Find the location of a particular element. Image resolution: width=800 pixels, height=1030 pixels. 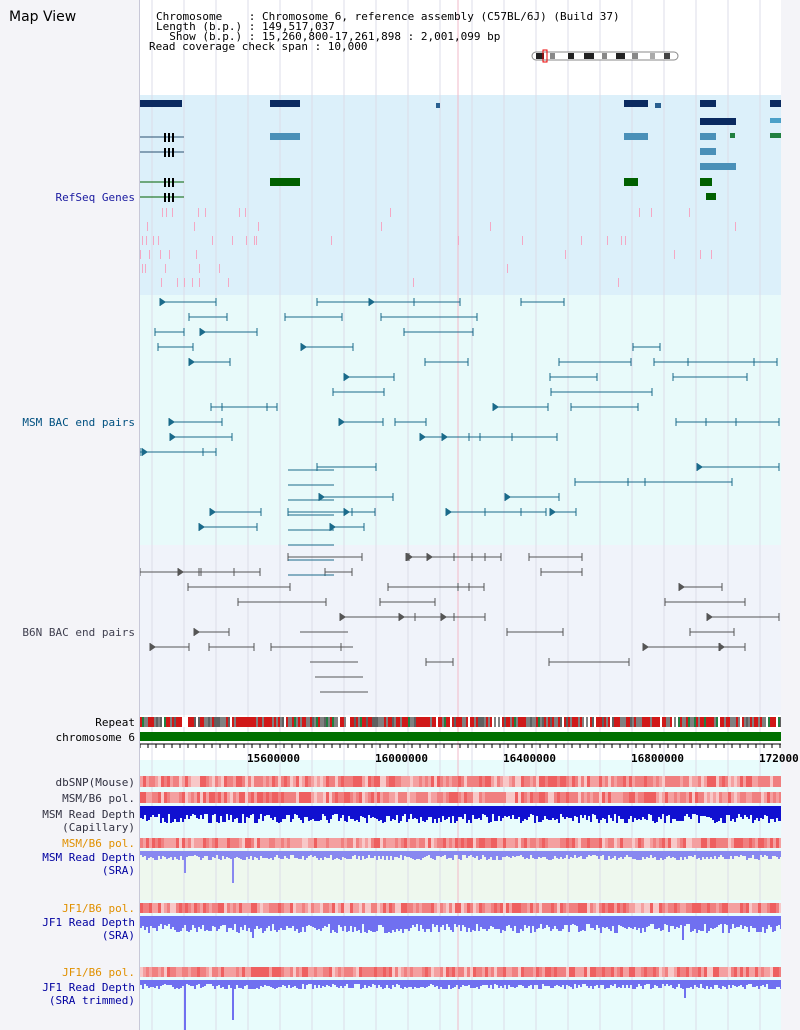

msm-bac-end-pairs-label: MSM BAC end pairs is located at coordinates (78, 422).